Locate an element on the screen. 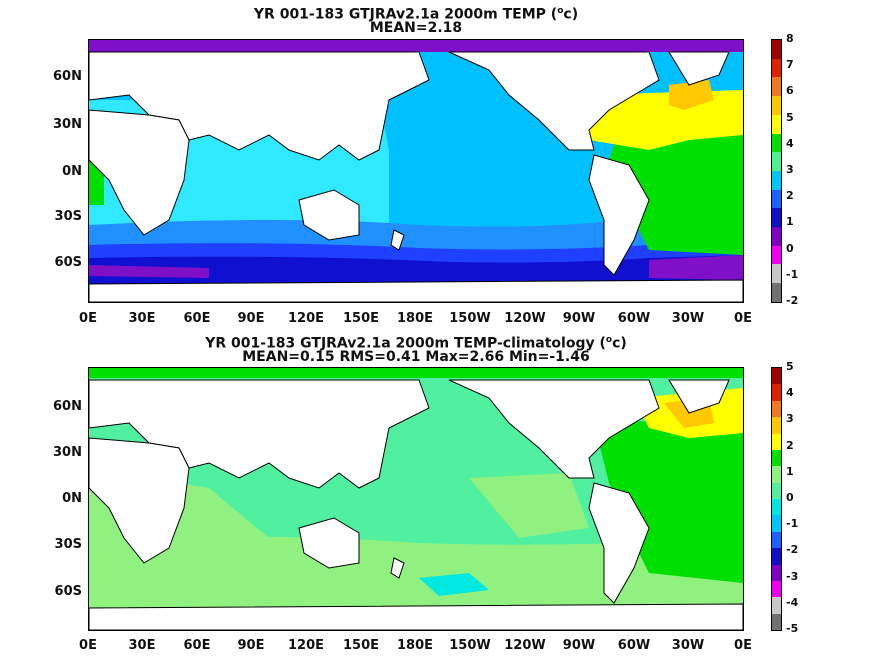  p2-xlabel: 120E is located at coordinates (306, 645).